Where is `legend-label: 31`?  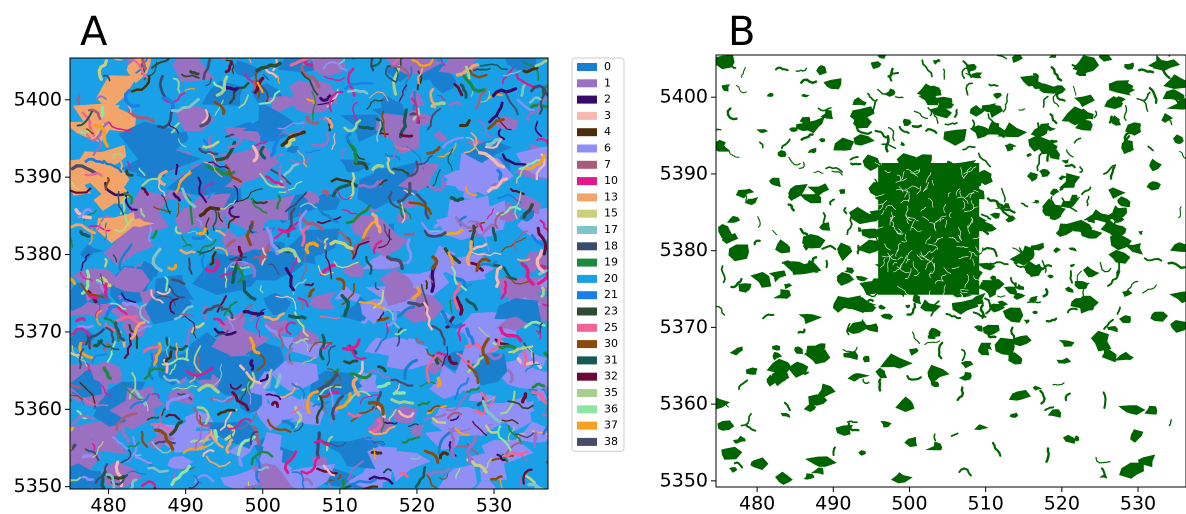 legend-label: 31 is located at coordinates (611, 359).